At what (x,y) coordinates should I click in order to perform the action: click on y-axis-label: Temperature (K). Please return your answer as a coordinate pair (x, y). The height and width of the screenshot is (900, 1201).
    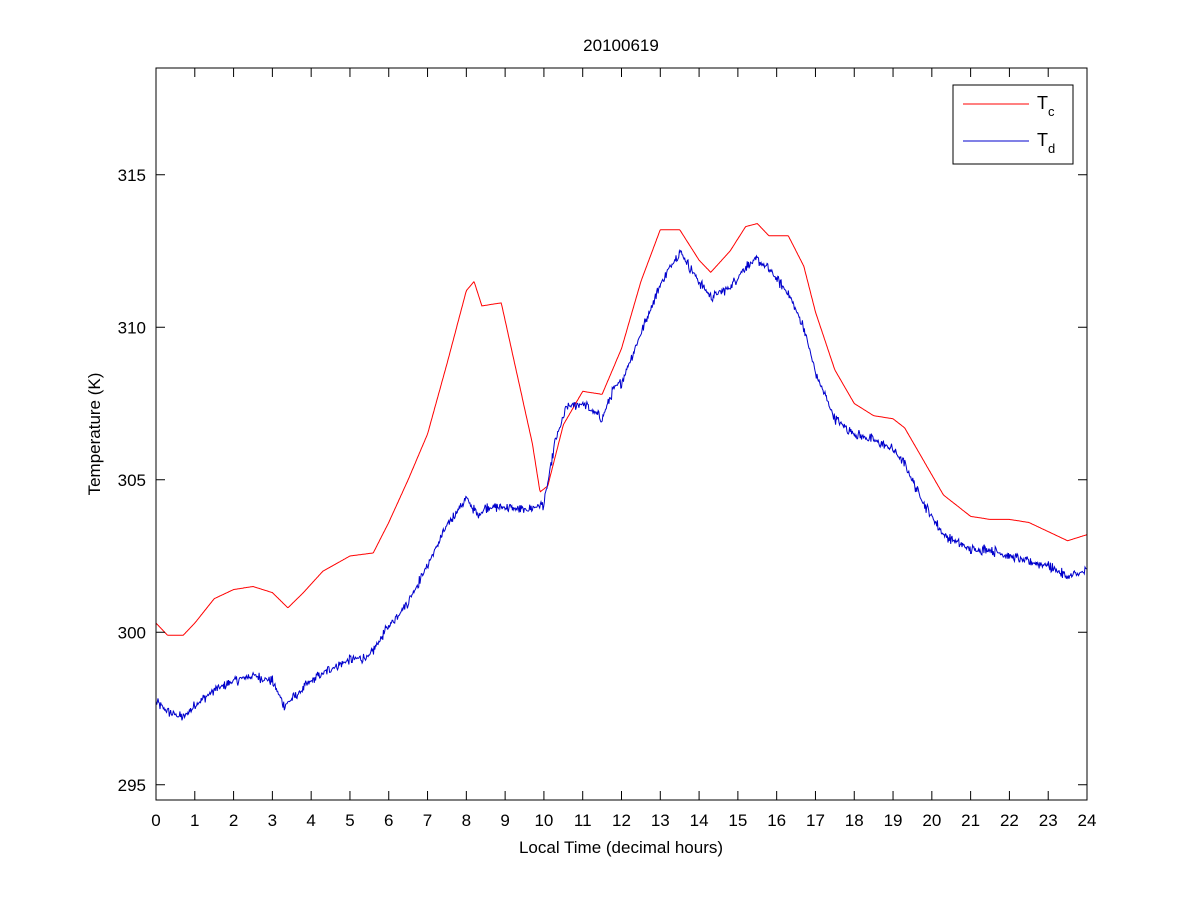
    Looking at the image, I should click on (94, 434).